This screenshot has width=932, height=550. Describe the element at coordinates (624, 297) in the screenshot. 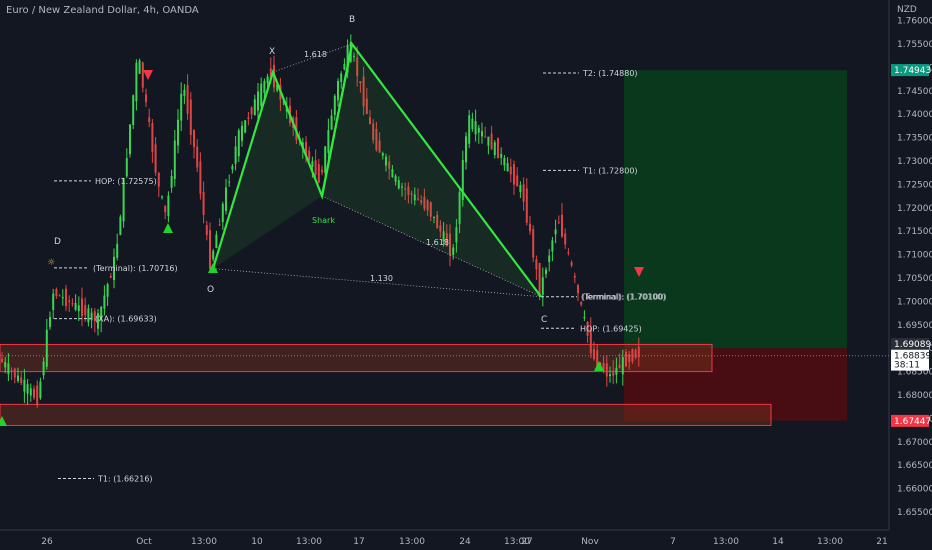

I see `level-label-overlap: (Terminal): (1.70100)` at that location.